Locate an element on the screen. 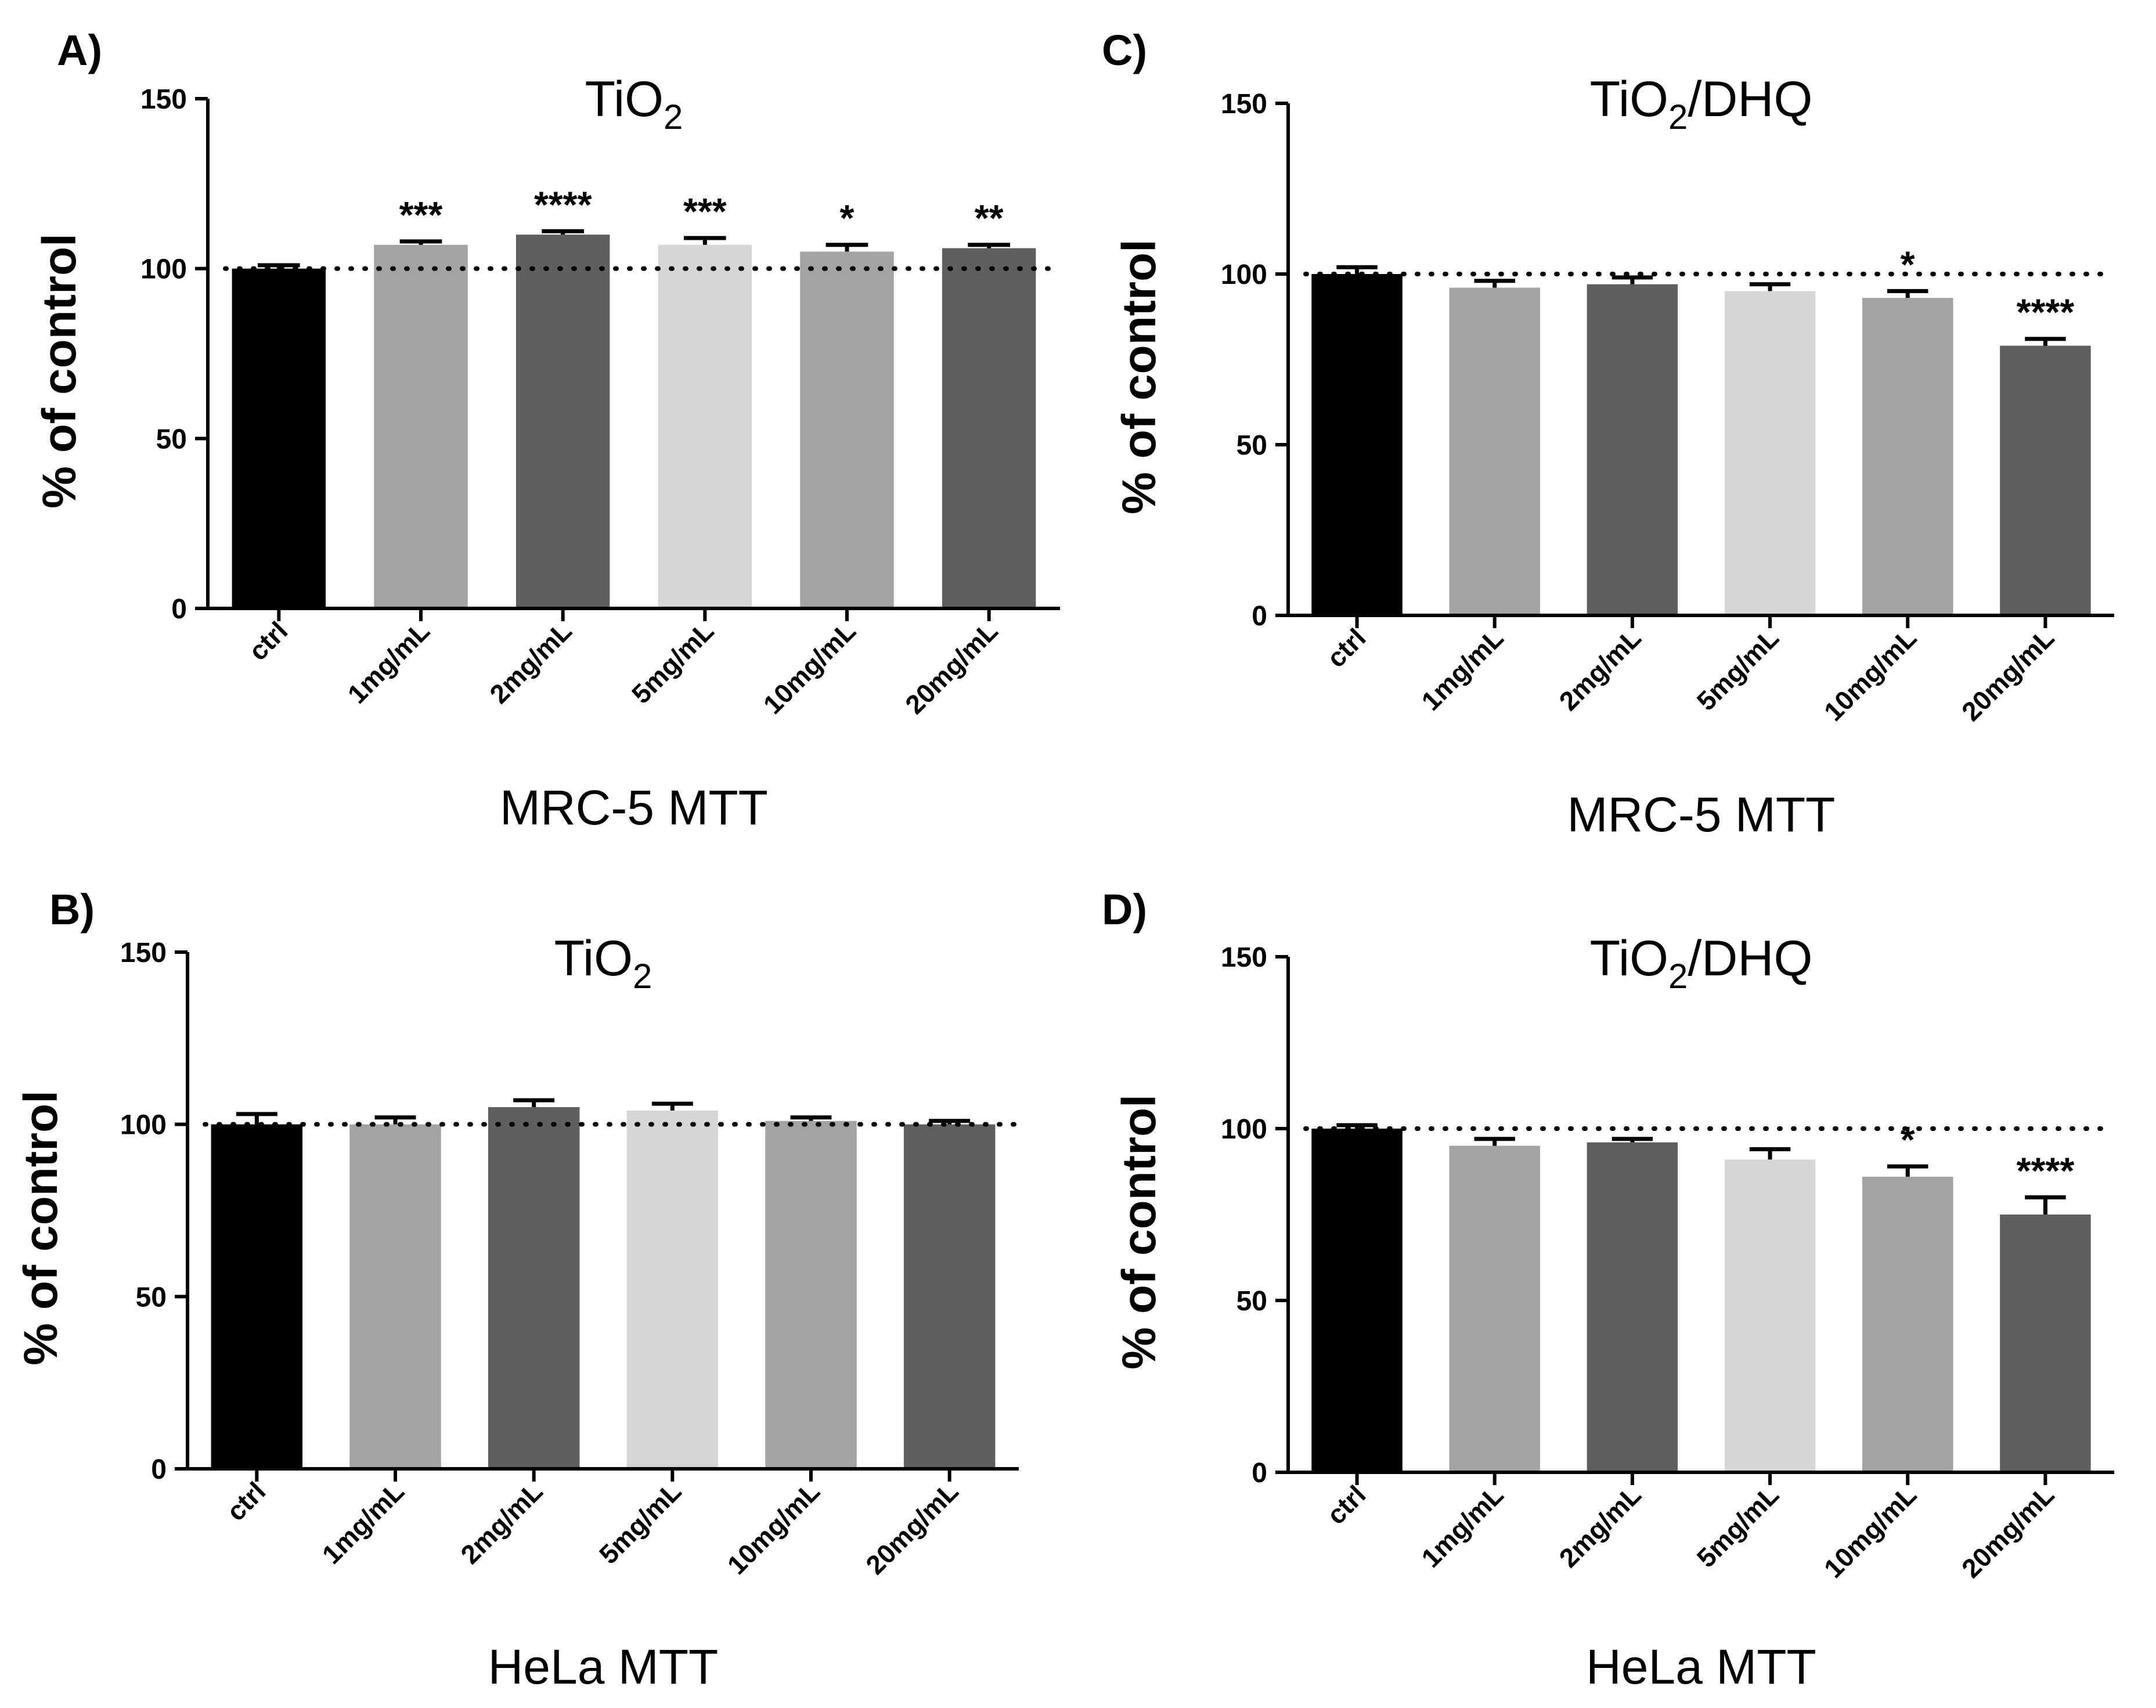  y-tick-label: 0 is located at coordinates (1259, 617).